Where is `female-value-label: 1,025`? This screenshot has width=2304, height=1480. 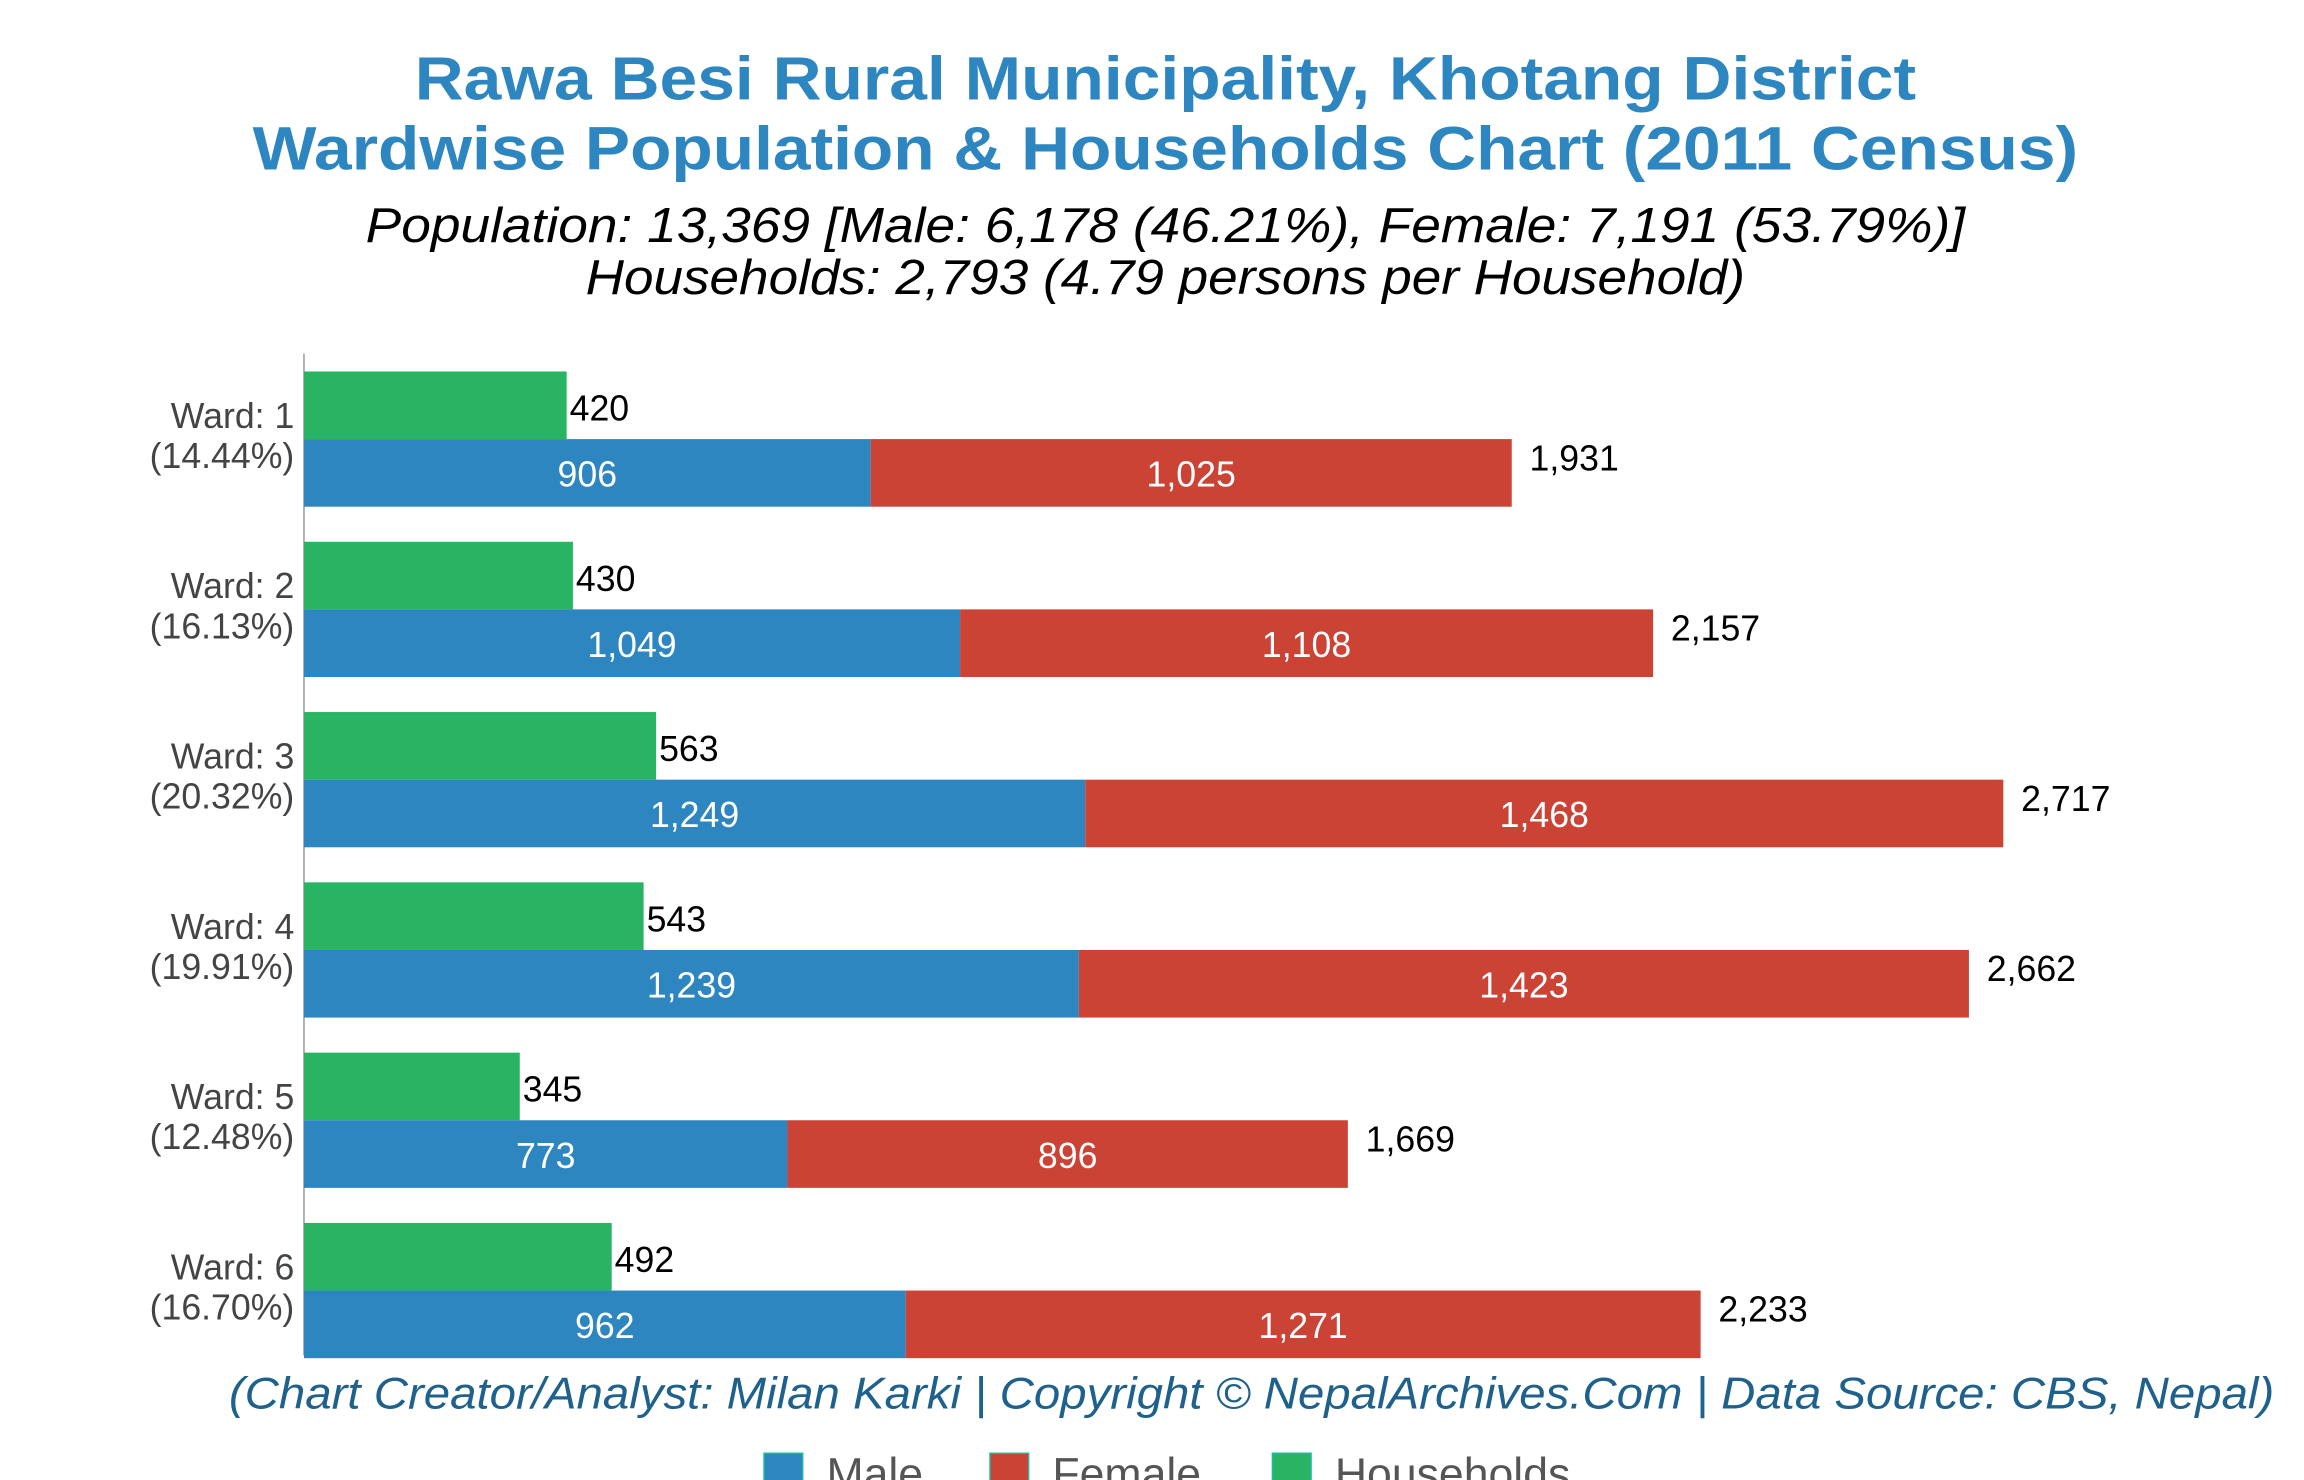 female-value-label: 1,025 is located at coordinates (1191, 475).